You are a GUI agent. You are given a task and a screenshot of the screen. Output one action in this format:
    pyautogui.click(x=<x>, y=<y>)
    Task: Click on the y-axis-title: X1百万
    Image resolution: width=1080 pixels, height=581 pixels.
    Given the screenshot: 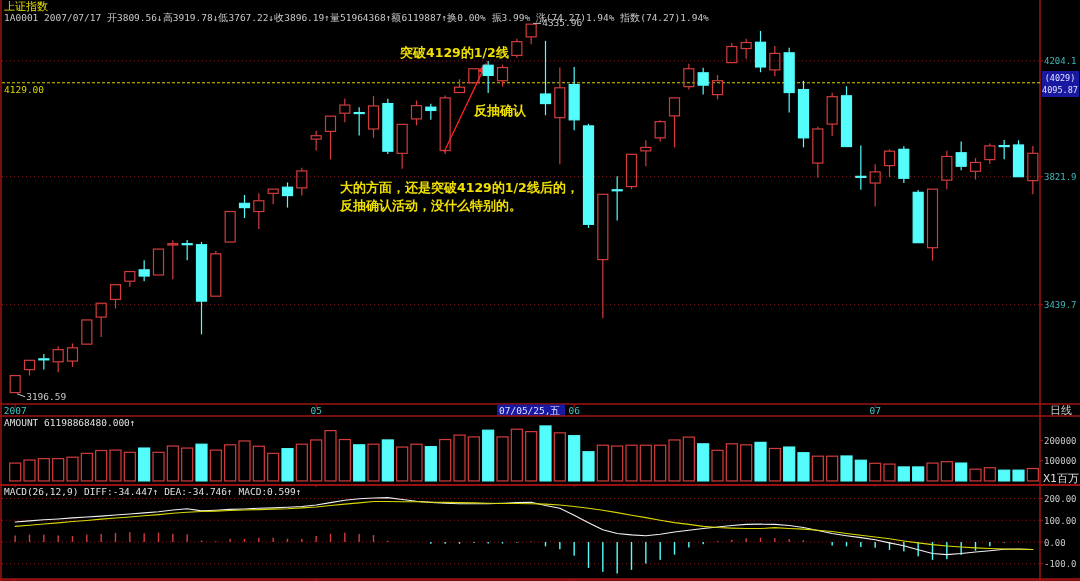 What is the action you would take?
    pyautogui.click(x=1061, y=478)
    